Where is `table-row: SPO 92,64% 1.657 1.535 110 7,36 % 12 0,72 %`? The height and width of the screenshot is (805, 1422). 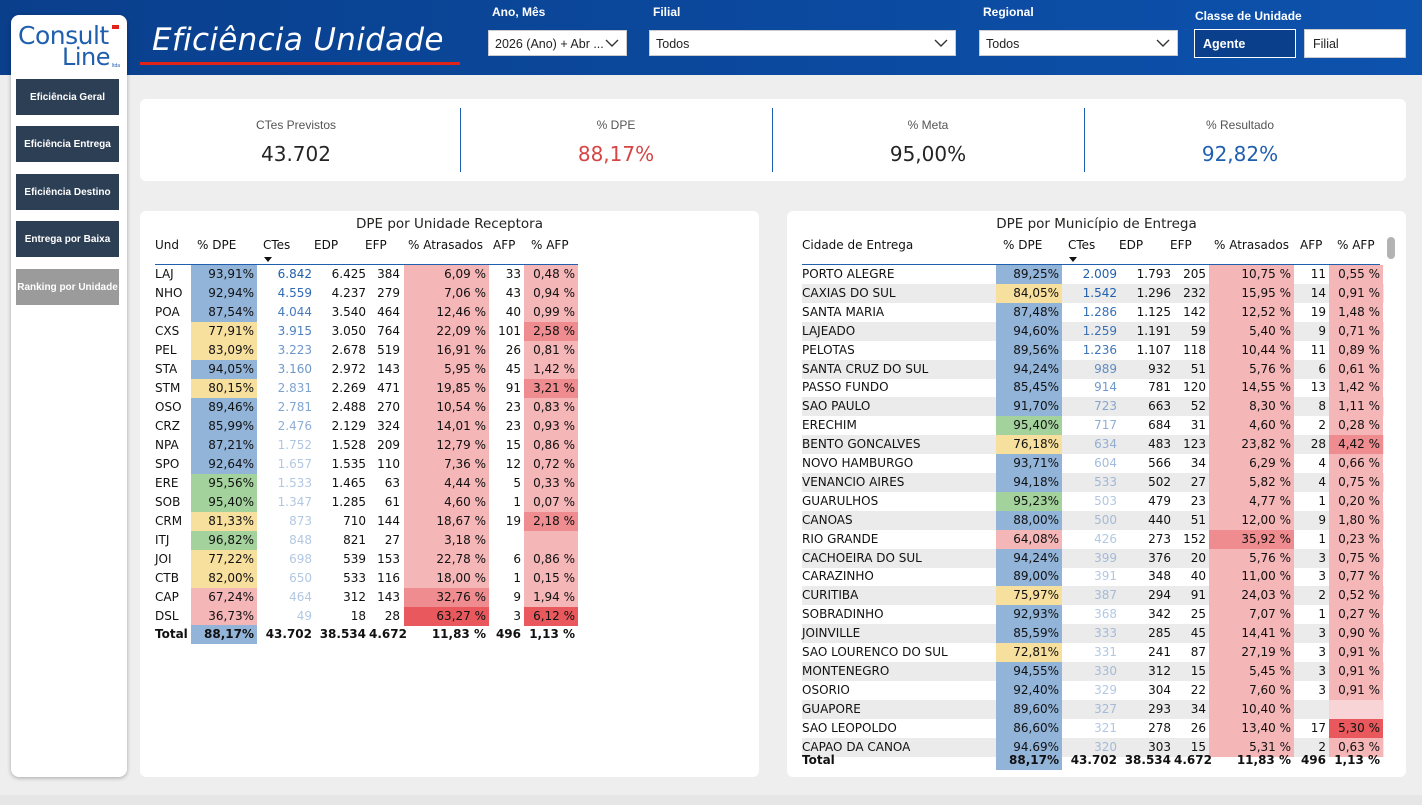
table-row: SPO 92,64% 1.657 1.535 110 7,36 % 12 0,72 % is located at coordinates (367, 464).